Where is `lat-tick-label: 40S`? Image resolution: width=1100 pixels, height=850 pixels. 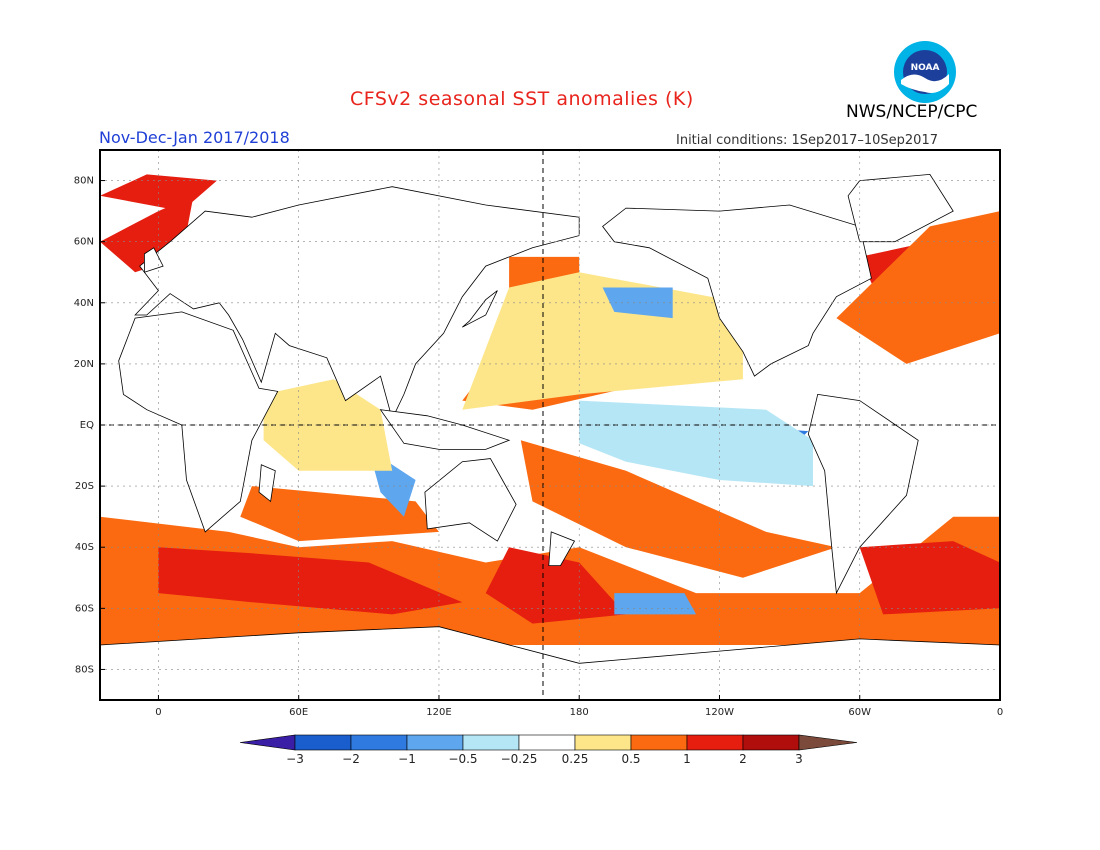
lat-tick-label: 40S is located at coordinates (84, 547).